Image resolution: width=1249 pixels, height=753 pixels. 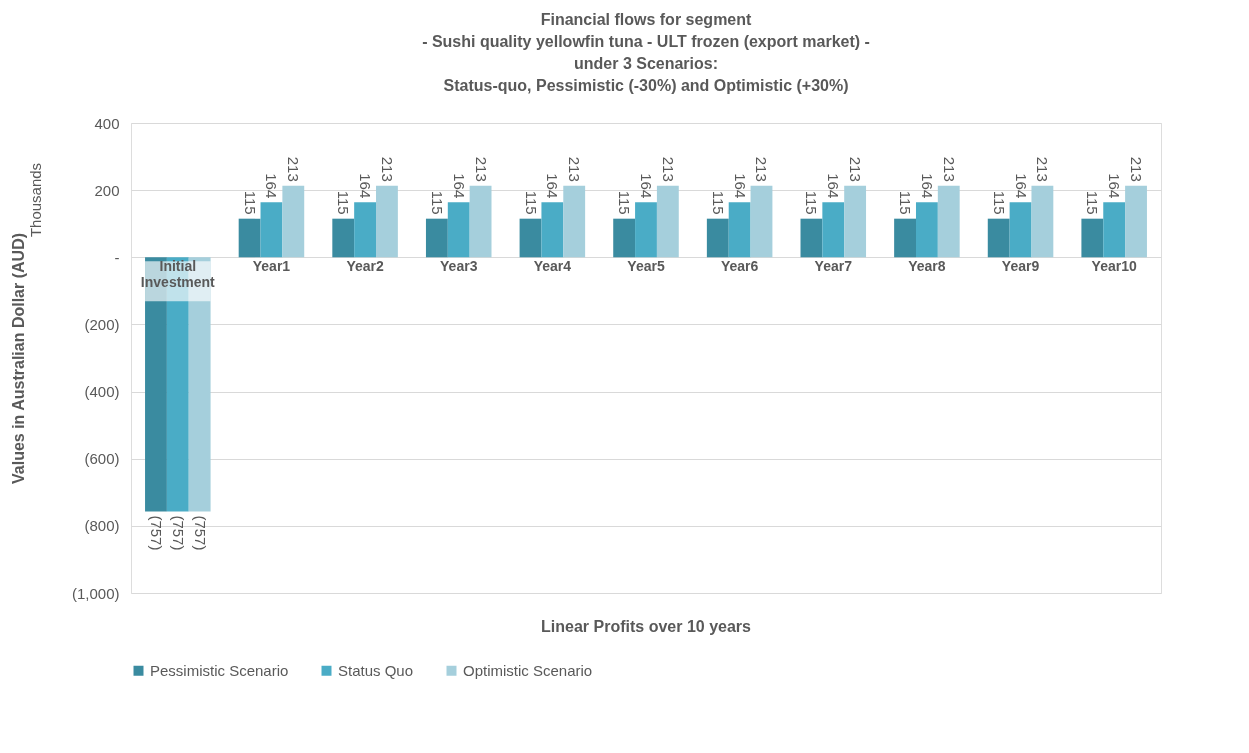 I want to click on x-tick-label: Year8, so click(x=927, y=265).